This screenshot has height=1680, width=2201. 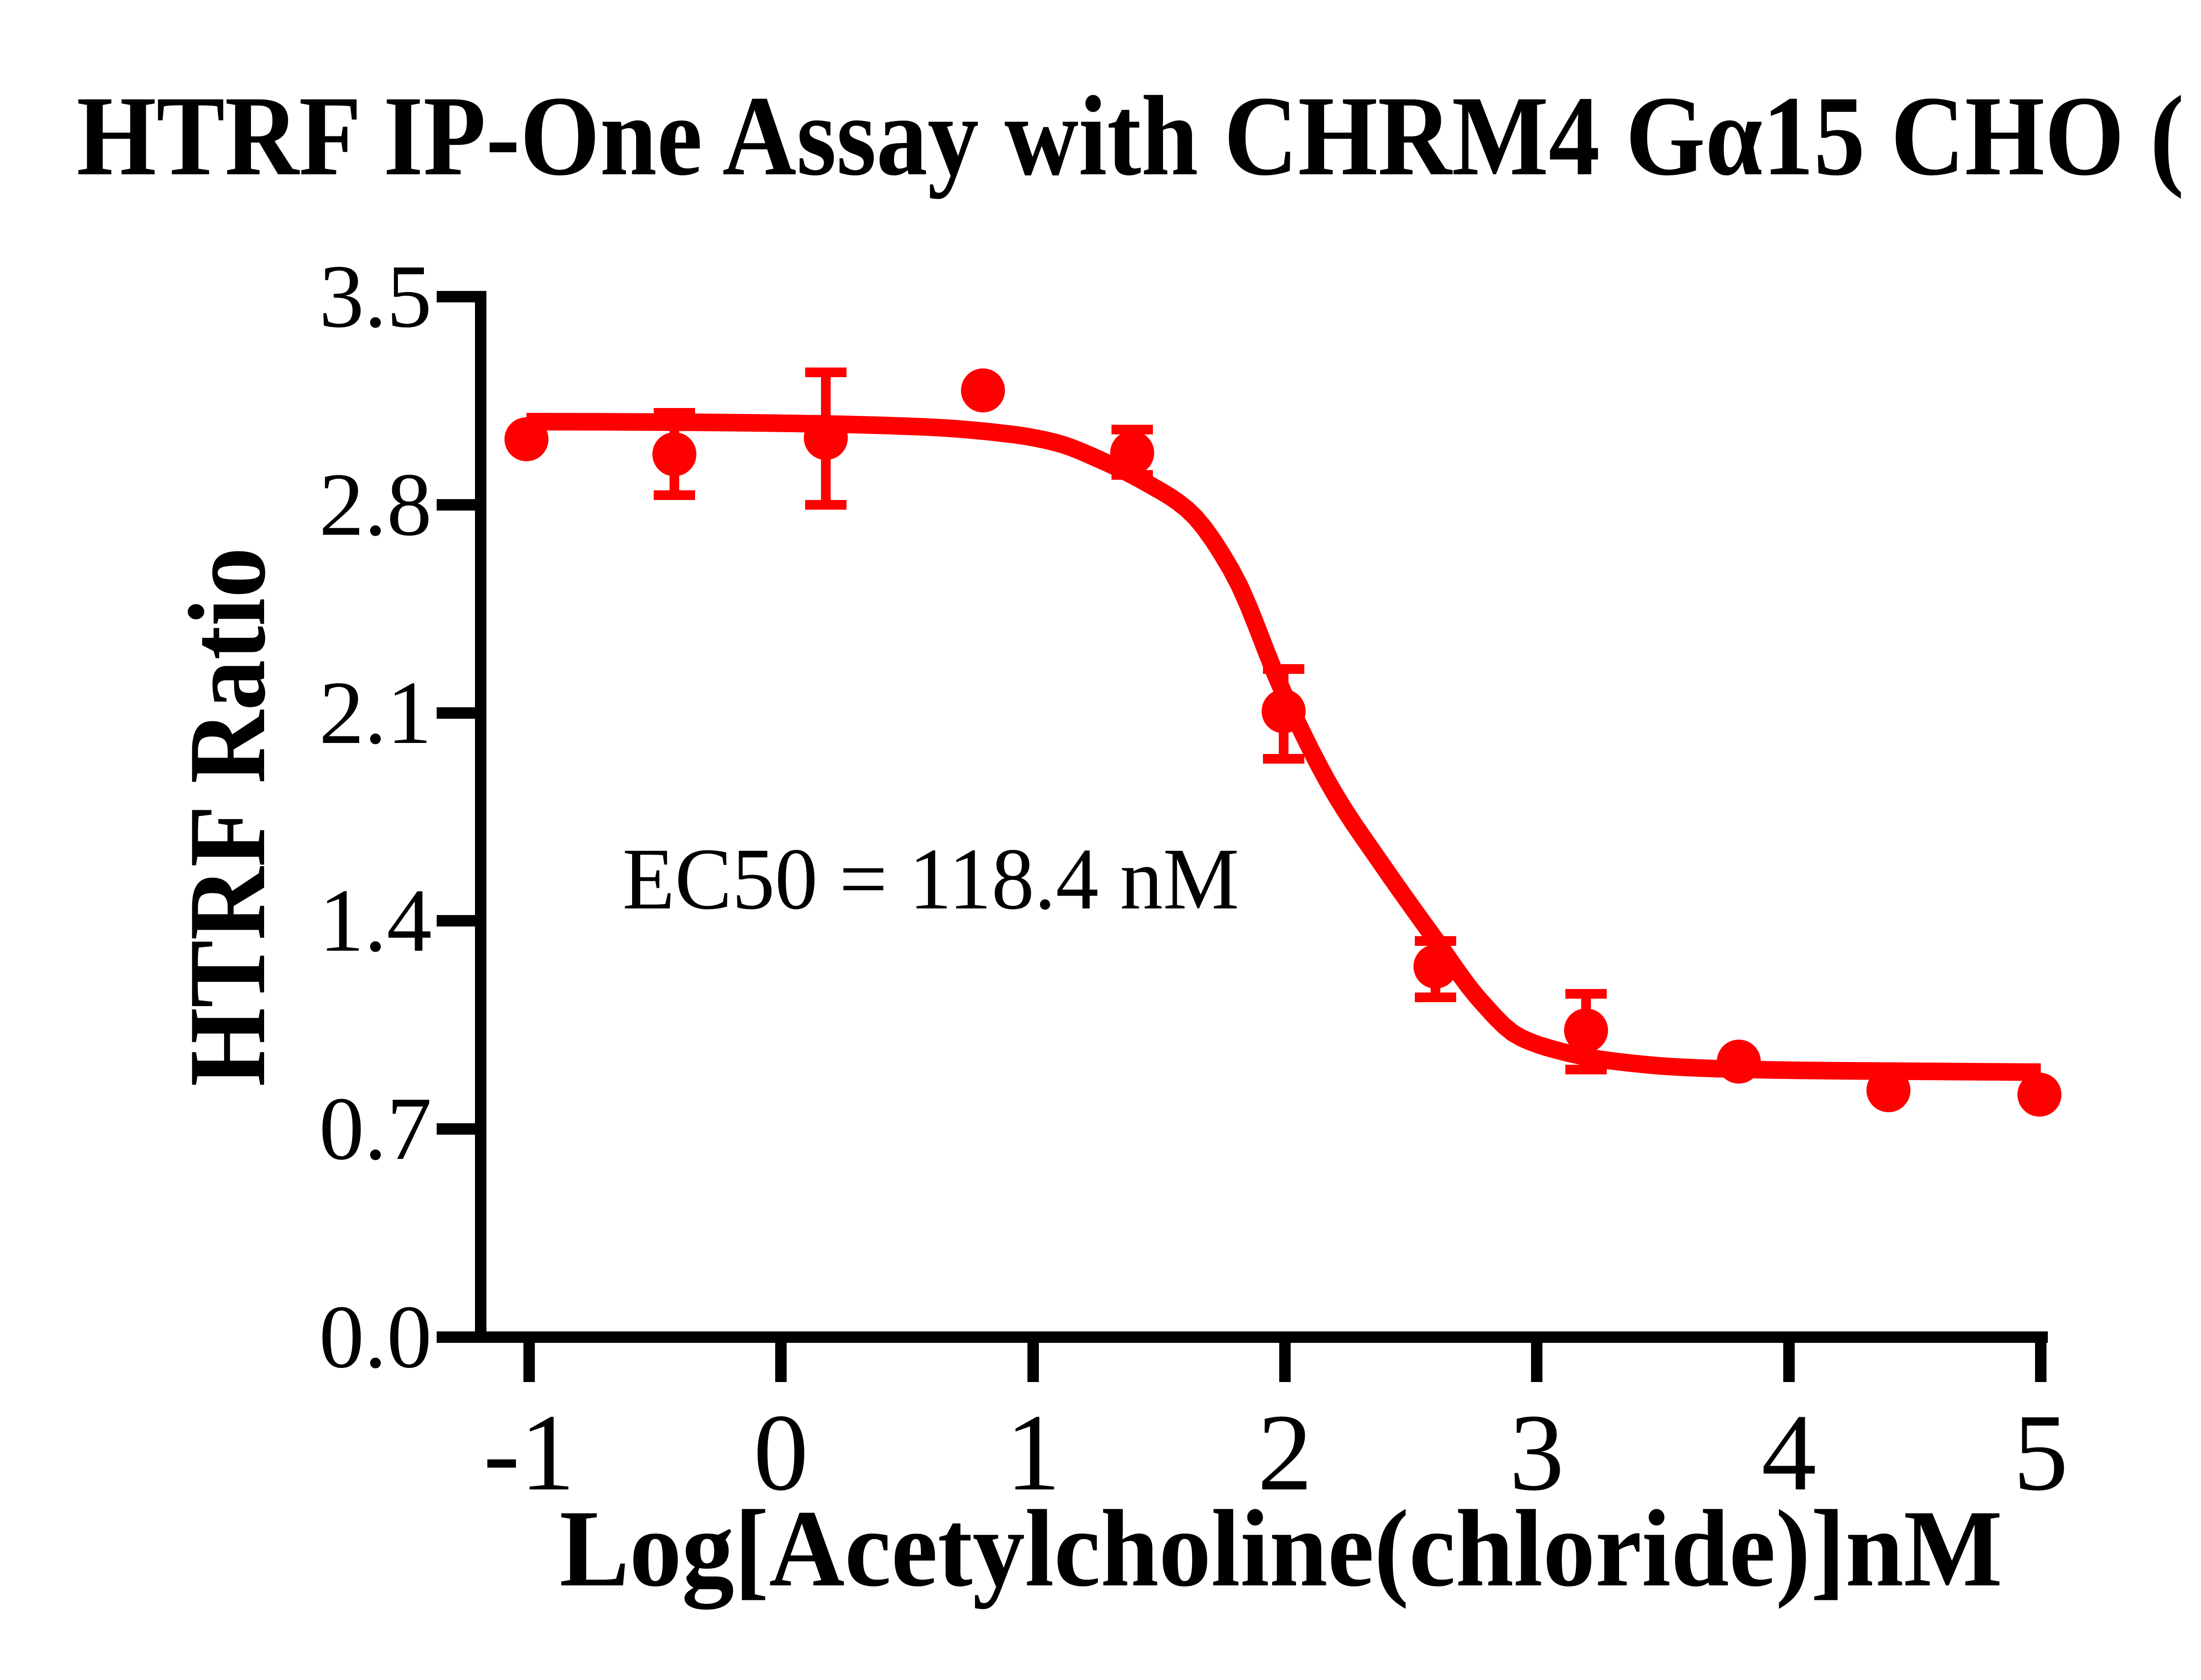 What do you see at coordinates (1033, 1453) in the screenshot?
I see `svg-text: 1` at bounding box center [1033, 1453].